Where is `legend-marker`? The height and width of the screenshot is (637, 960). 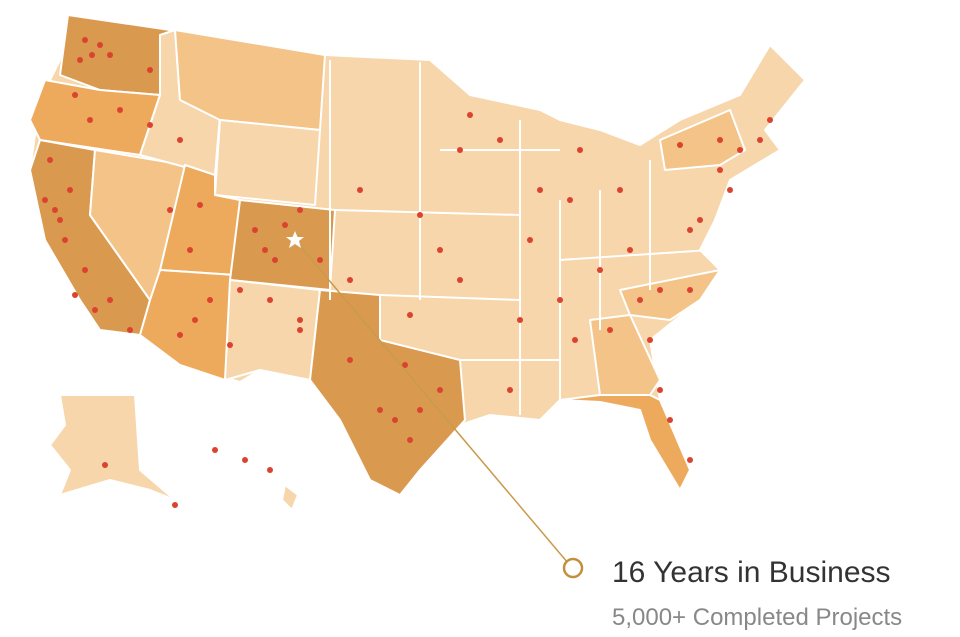 legend-marker is located at coordinates (573, 568).